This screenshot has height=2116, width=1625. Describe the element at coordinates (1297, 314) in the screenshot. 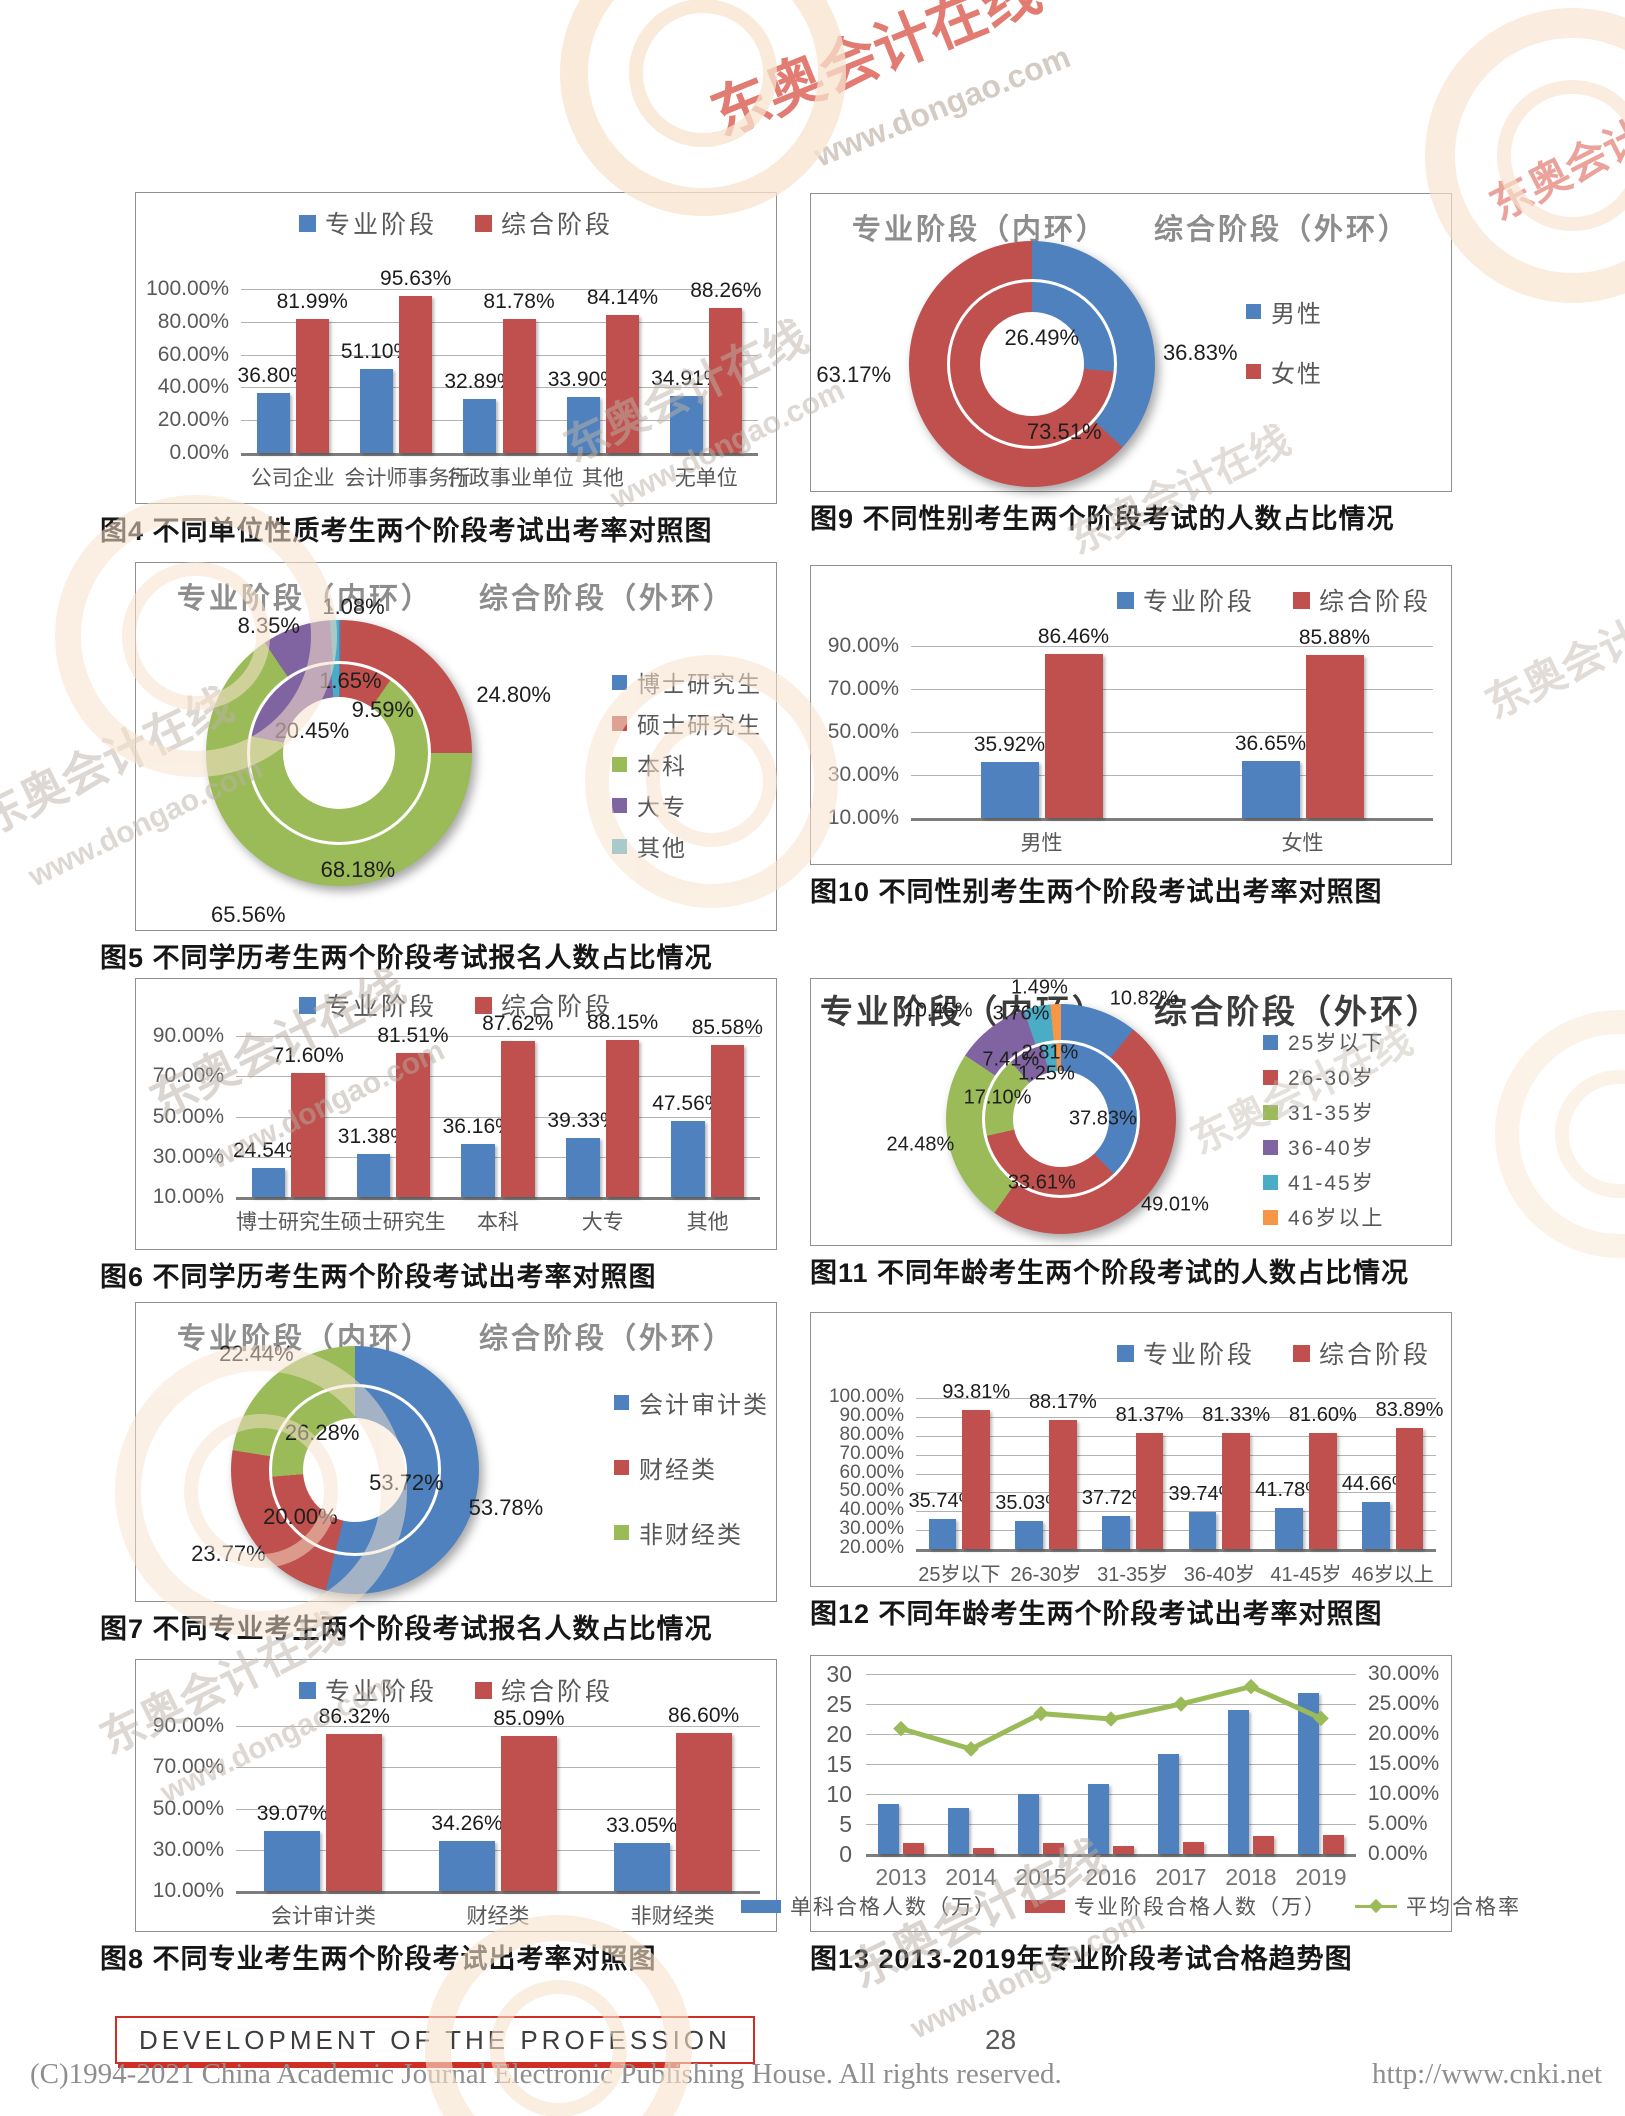

I see `legend-label: 男性` at that location.